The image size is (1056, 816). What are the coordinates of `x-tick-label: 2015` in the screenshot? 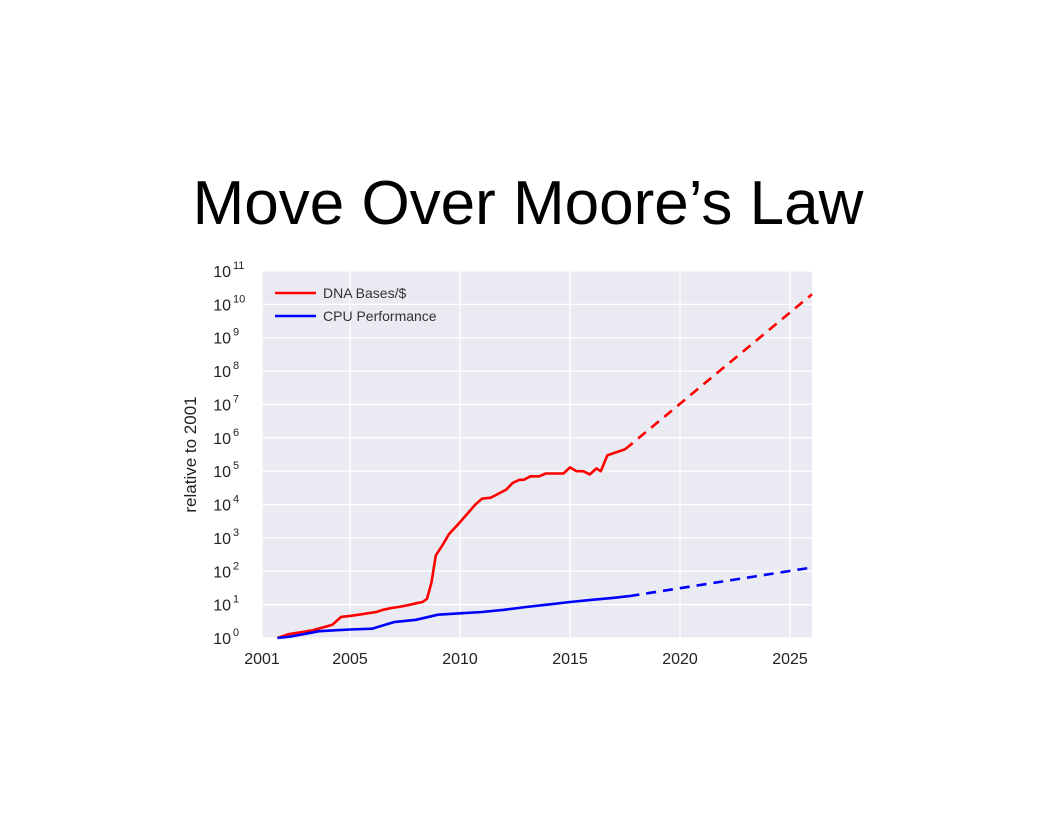 It's located at (570, 659).